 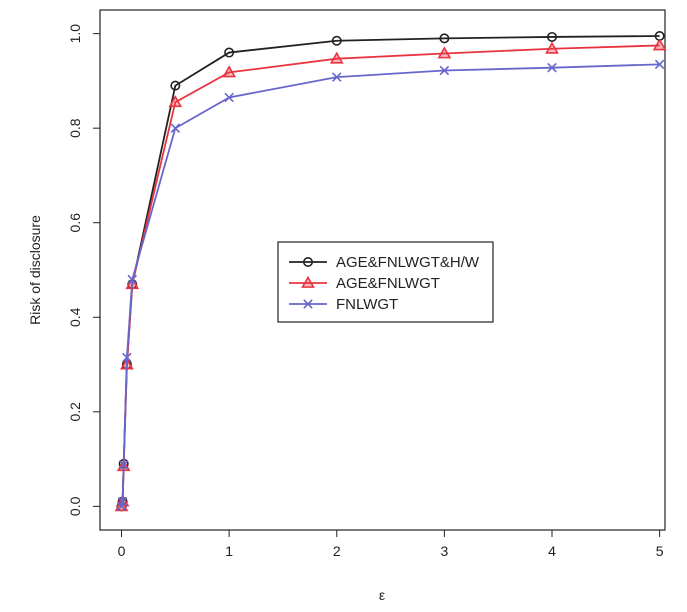 What do you see at coordinates (552, 551) in the screenshot?
I see `x-tick-label: 4` at bounding box center [552, 551].